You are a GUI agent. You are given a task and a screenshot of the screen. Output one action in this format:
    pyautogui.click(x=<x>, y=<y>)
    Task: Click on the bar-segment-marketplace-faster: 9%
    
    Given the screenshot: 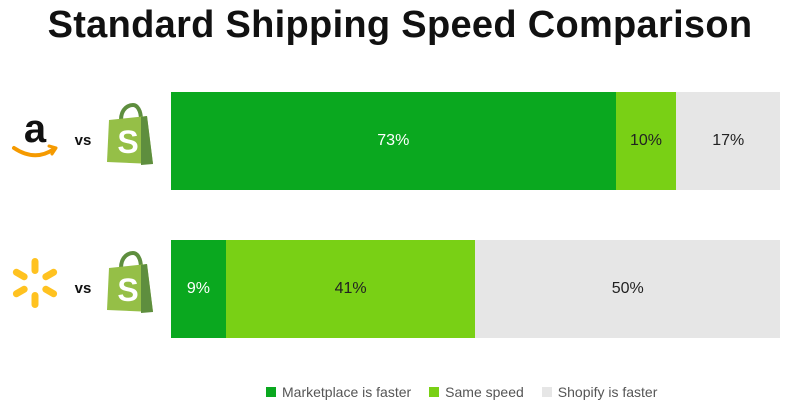 What is the action you would take?
    pyautogui.click(x=198, y=289)
    